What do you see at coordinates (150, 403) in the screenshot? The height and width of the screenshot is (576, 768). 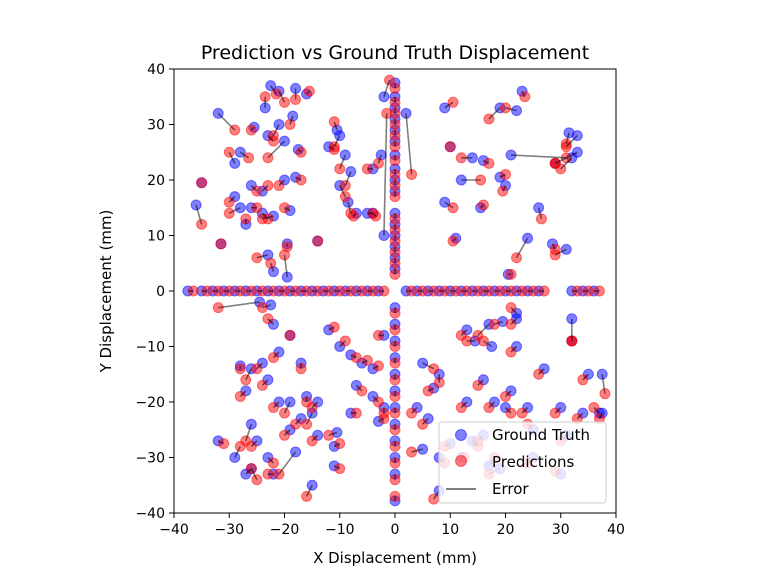 I see `y-tick-label: −20` at bounding box center [150, 403].